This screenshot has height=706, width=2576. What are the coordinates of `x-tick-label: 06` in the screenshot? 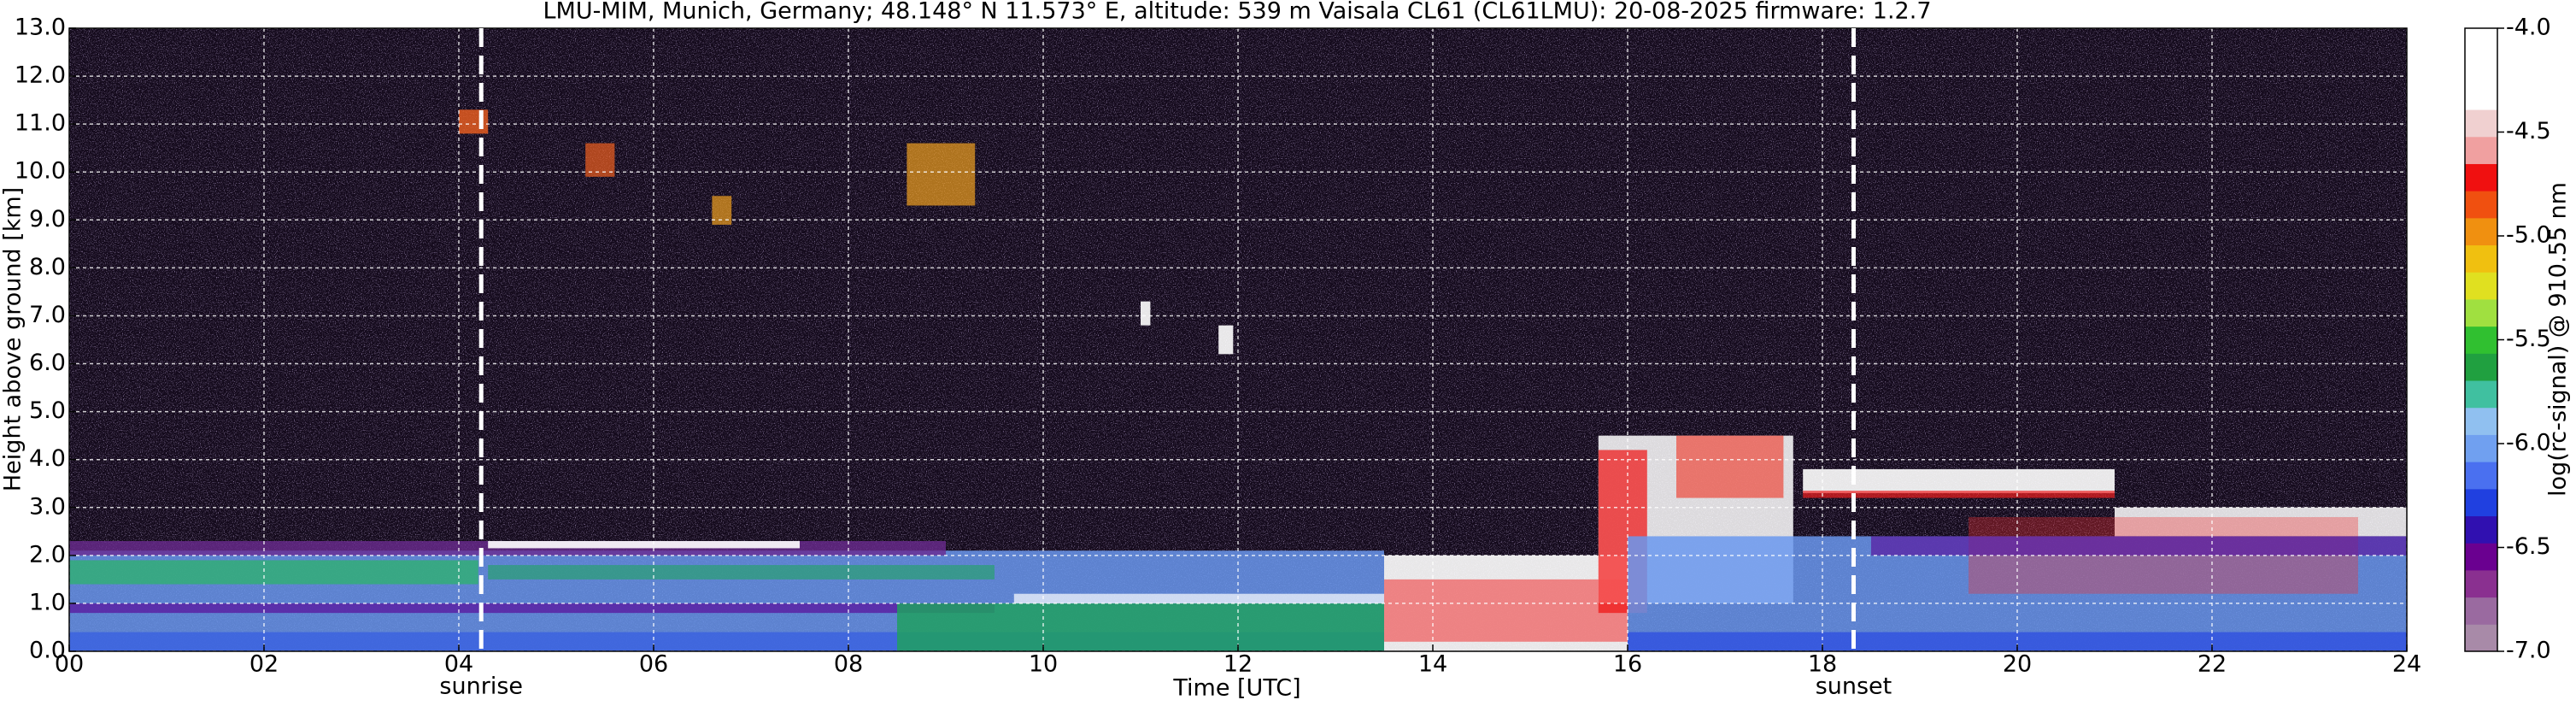 It's located at (653, 664).